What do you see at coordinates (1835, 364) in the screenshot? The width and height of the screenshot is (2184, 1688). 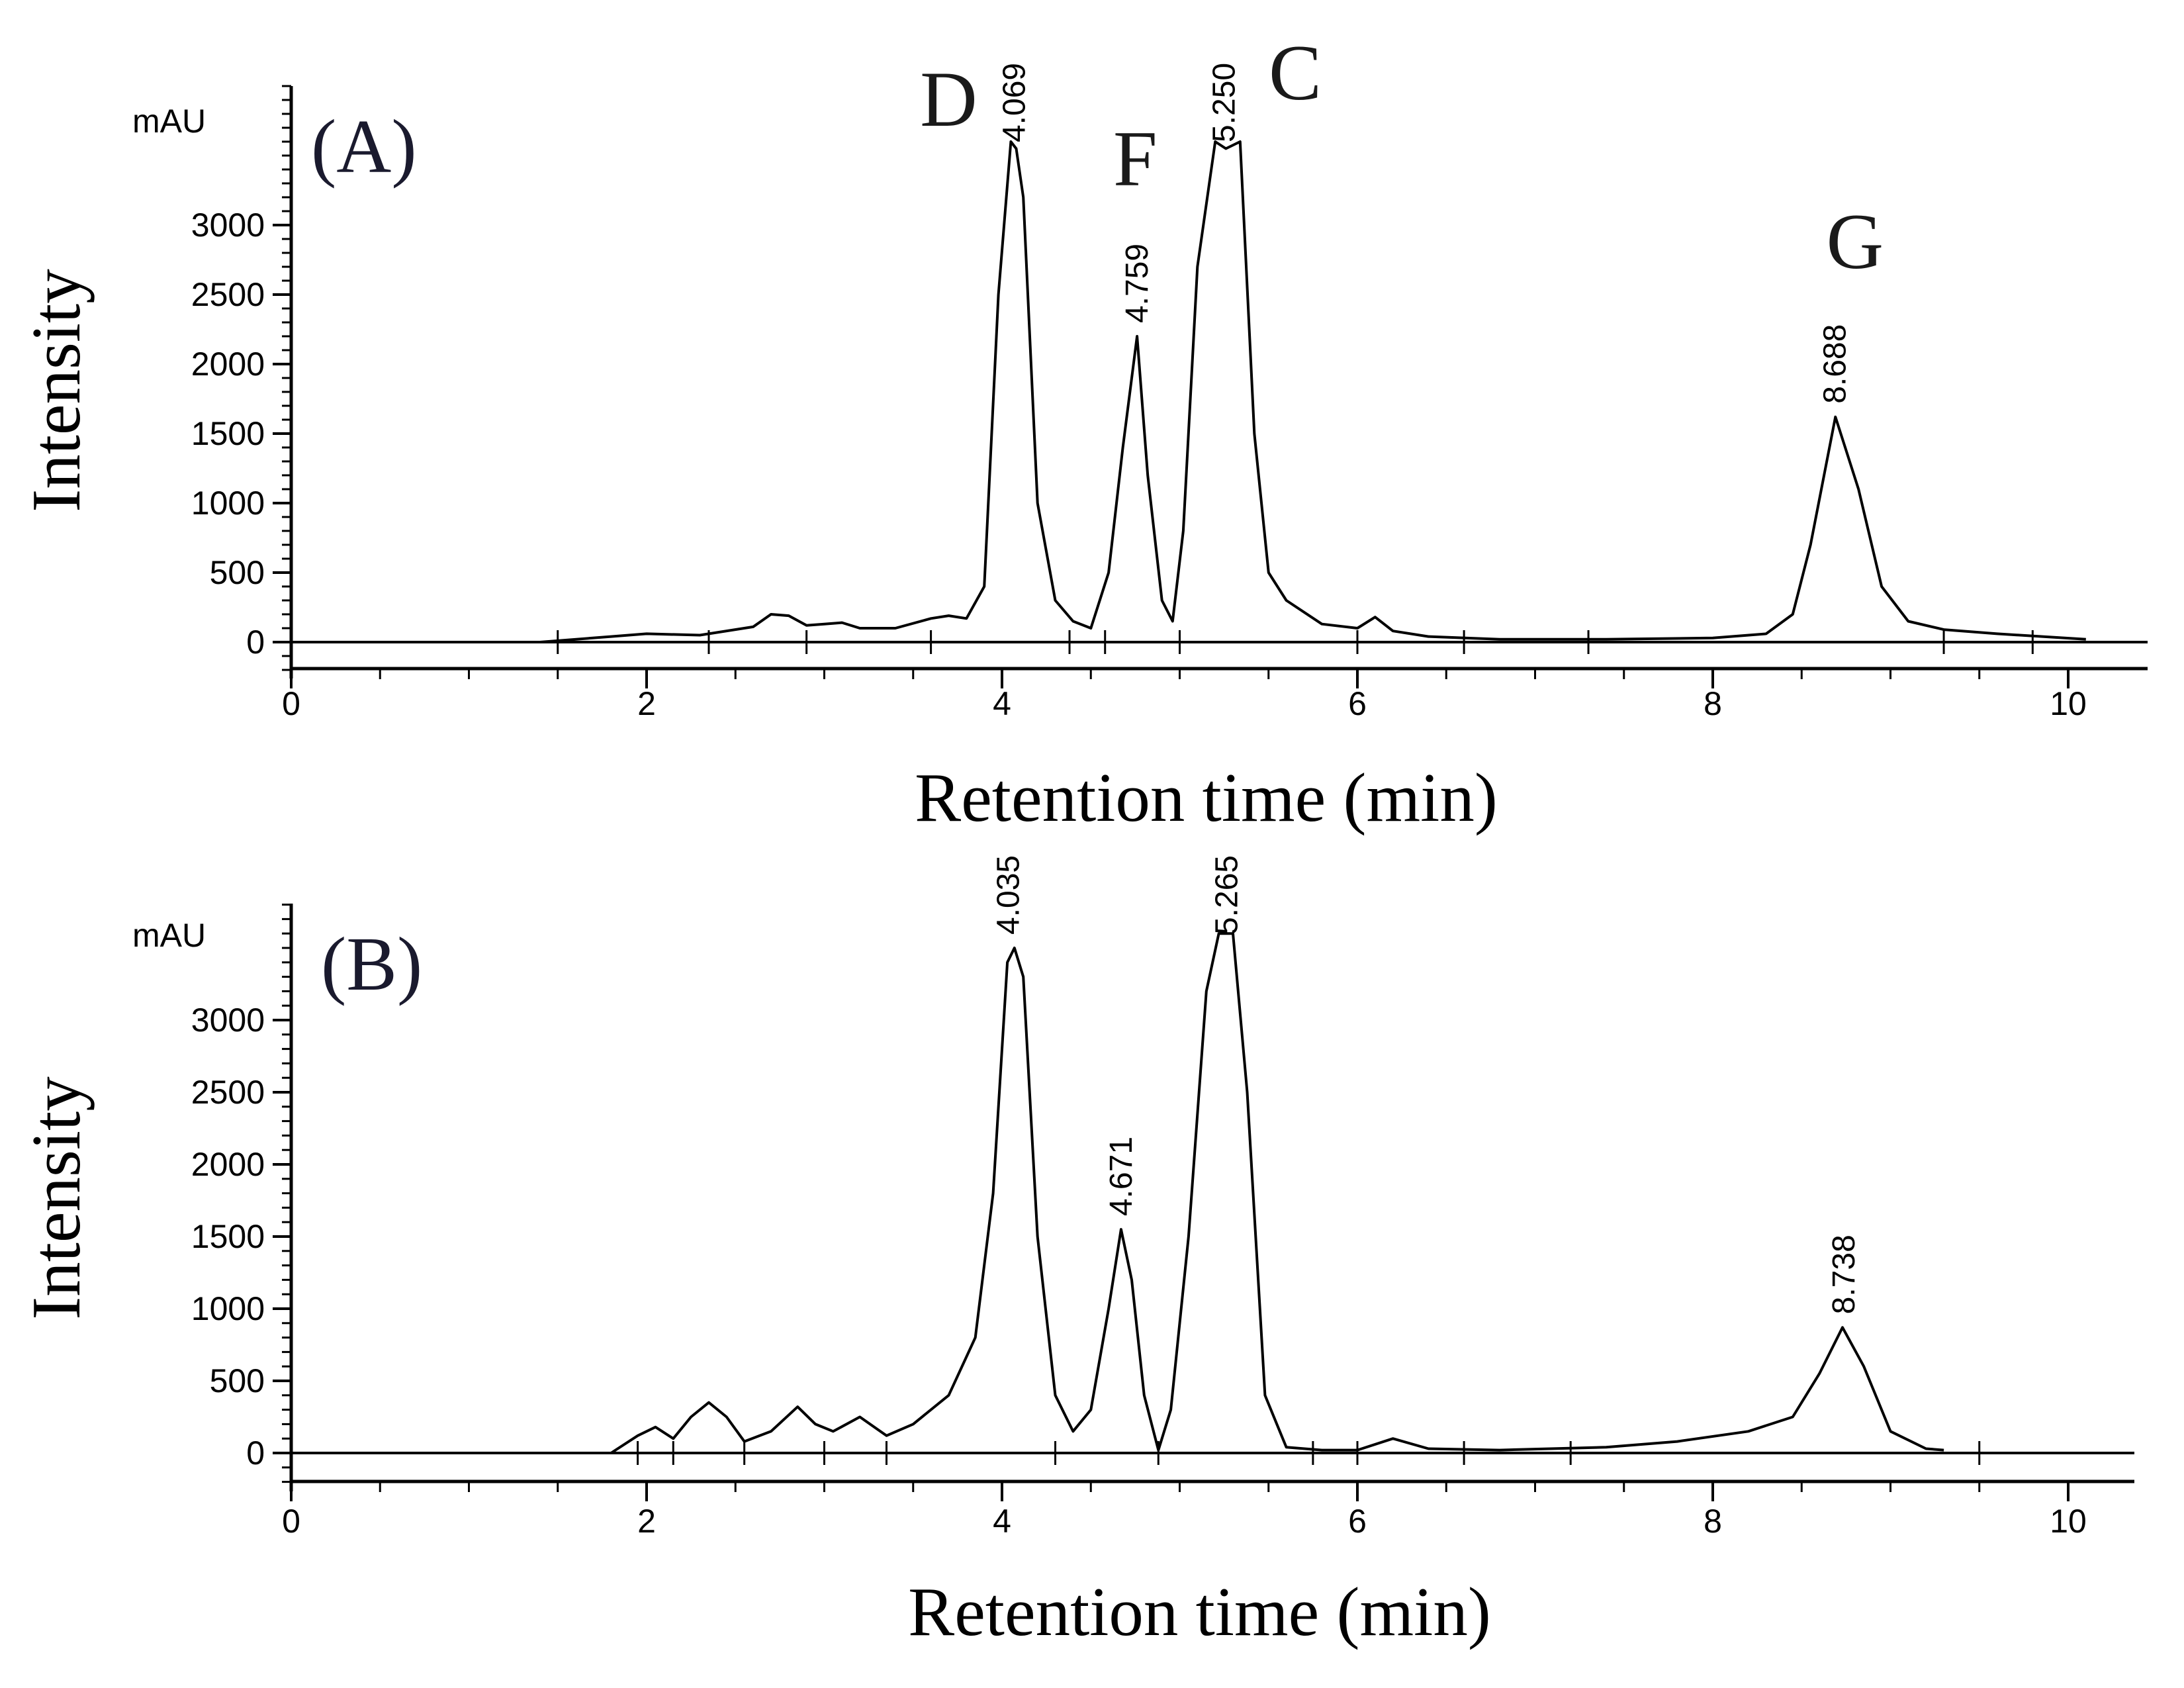 I see `peak-time-label: 8.688` at bounding box center [1835, 364].